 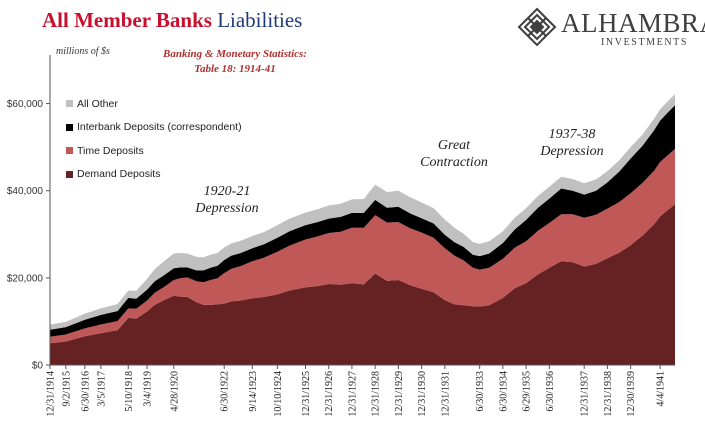 I want to click on x-tick-label: 12/31/1931, so click(x=445, y=394).